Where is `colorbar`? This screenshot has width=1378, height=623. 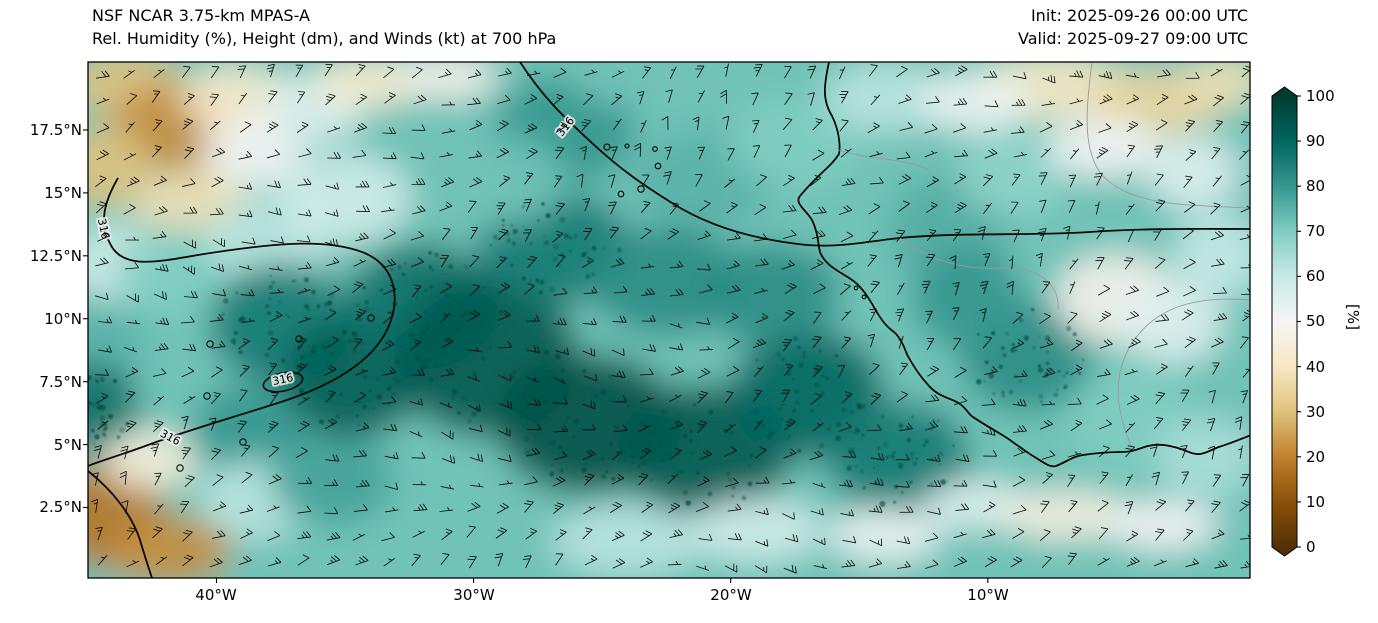
colorbar is located at coordinates (1286, 321).